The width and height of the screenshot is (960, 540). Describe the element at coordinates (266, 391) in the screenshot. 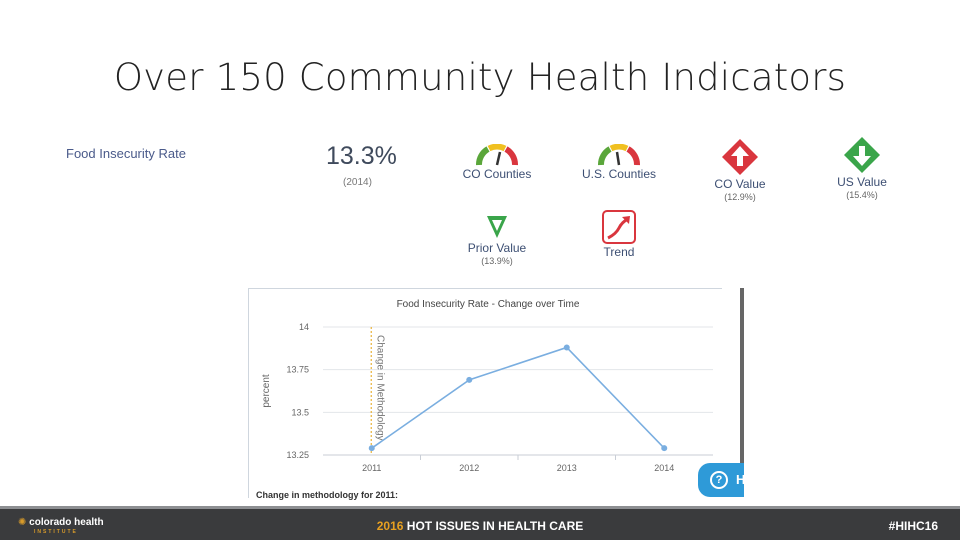

I see `y-axis-label: percent` at that location.